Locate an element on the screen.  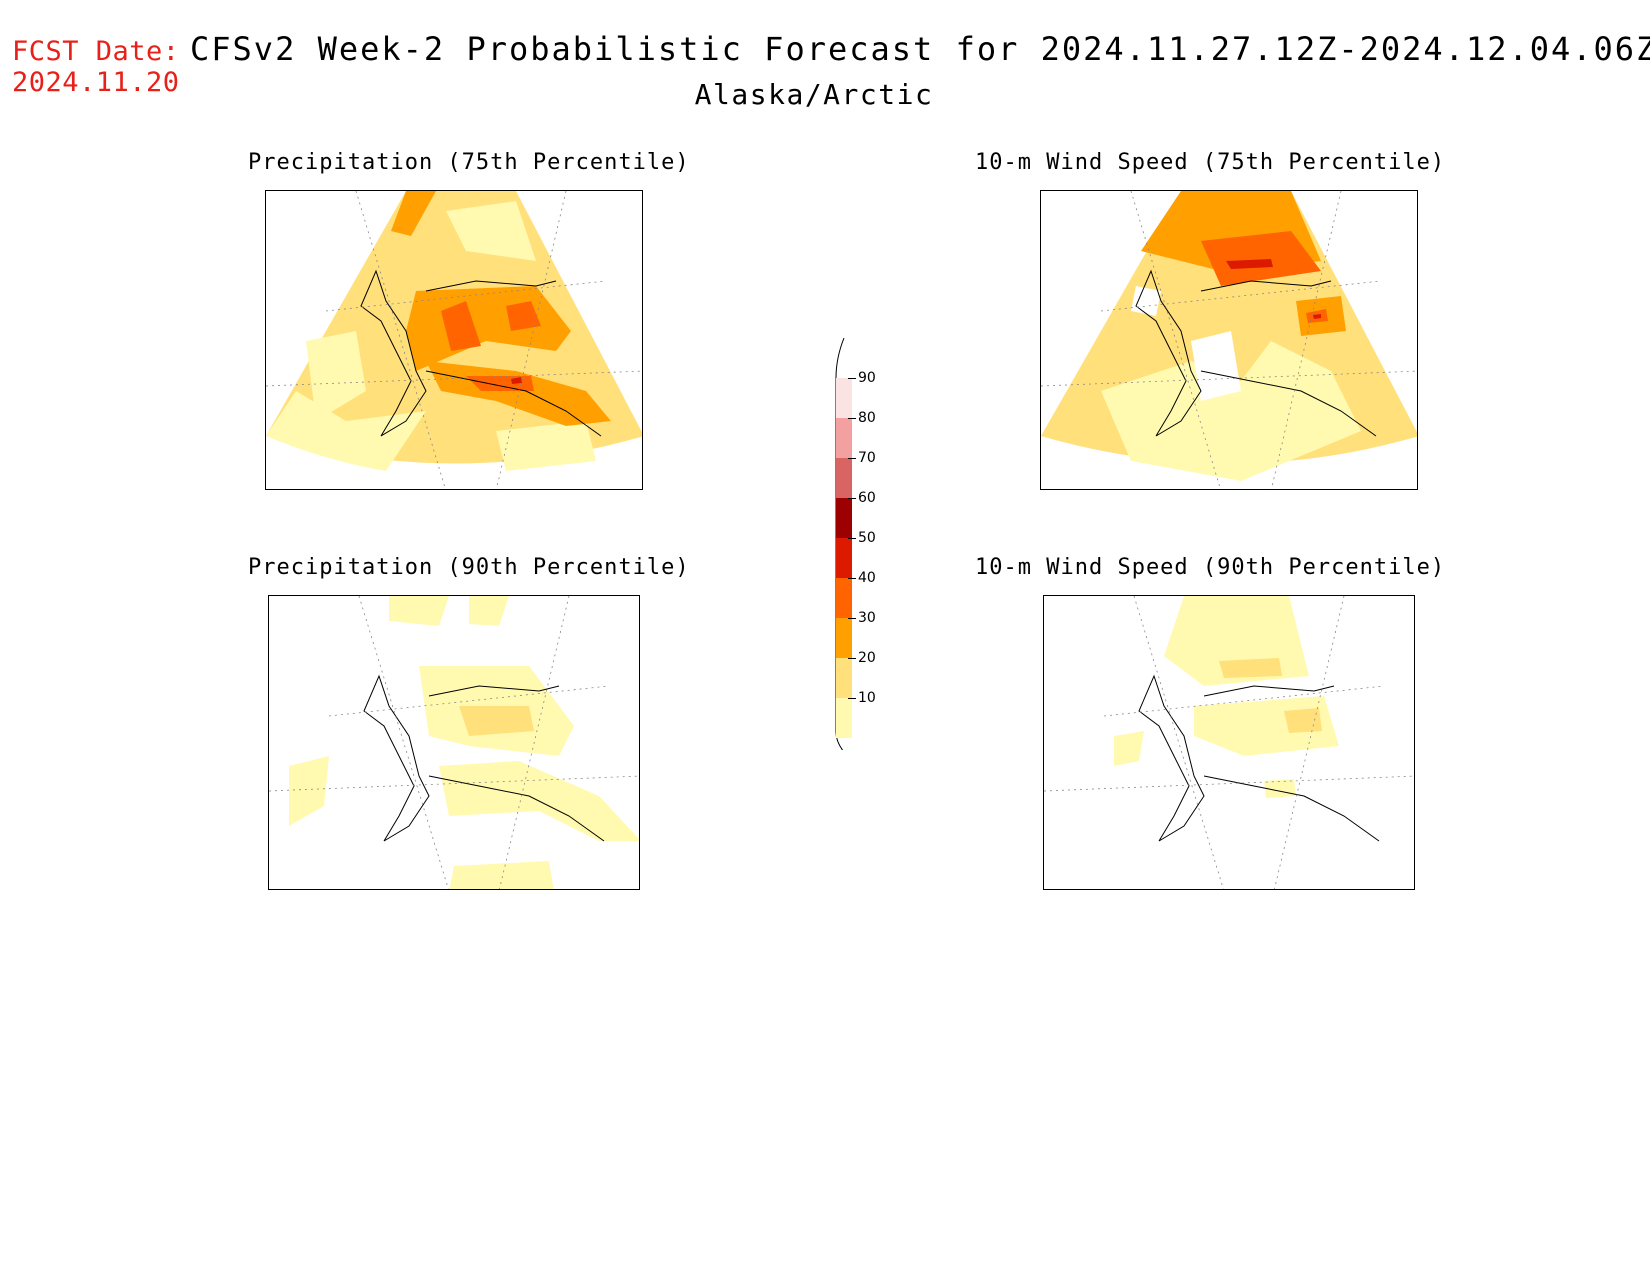
legend-label-40: 40 is located at coordinates (867, 578).